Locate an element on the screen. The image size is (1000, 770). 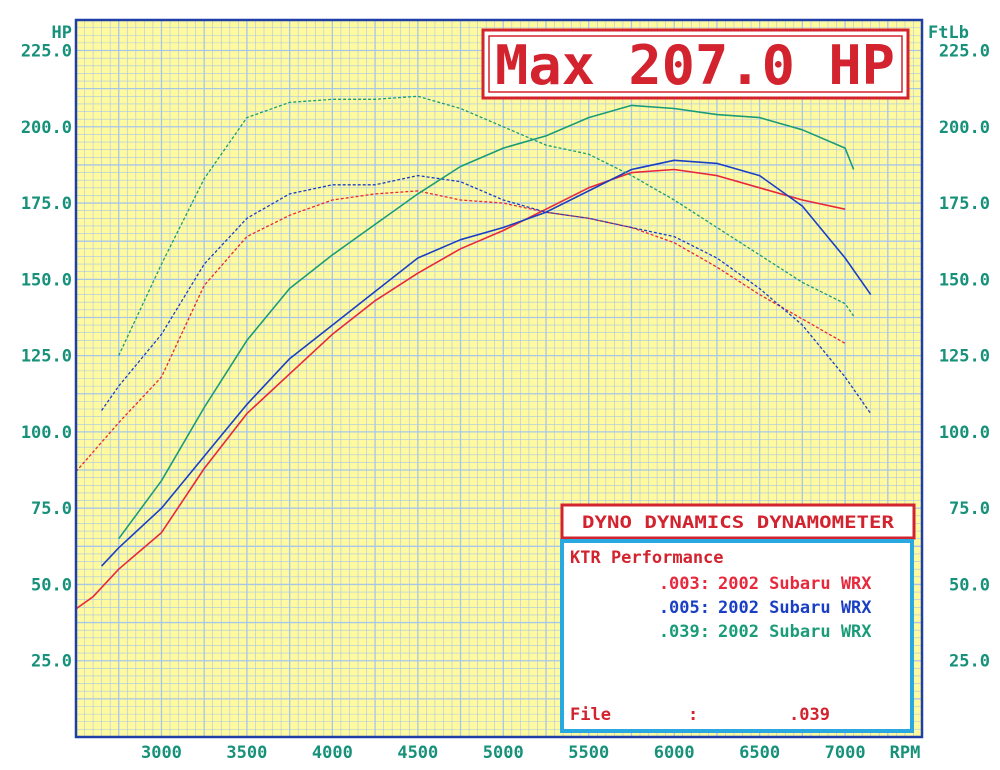
y-tick-label-left: 125.0 is located at coordinates (46, 357).